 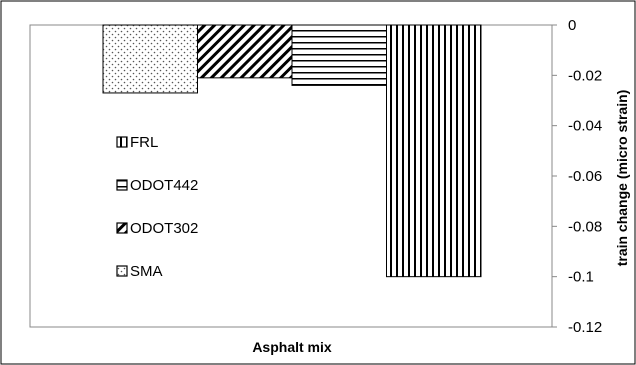 What do you see at coordinates (144, 142) in the screenshot?
I see `legend-label-frl: FRL` at bounding box center [144, 142].